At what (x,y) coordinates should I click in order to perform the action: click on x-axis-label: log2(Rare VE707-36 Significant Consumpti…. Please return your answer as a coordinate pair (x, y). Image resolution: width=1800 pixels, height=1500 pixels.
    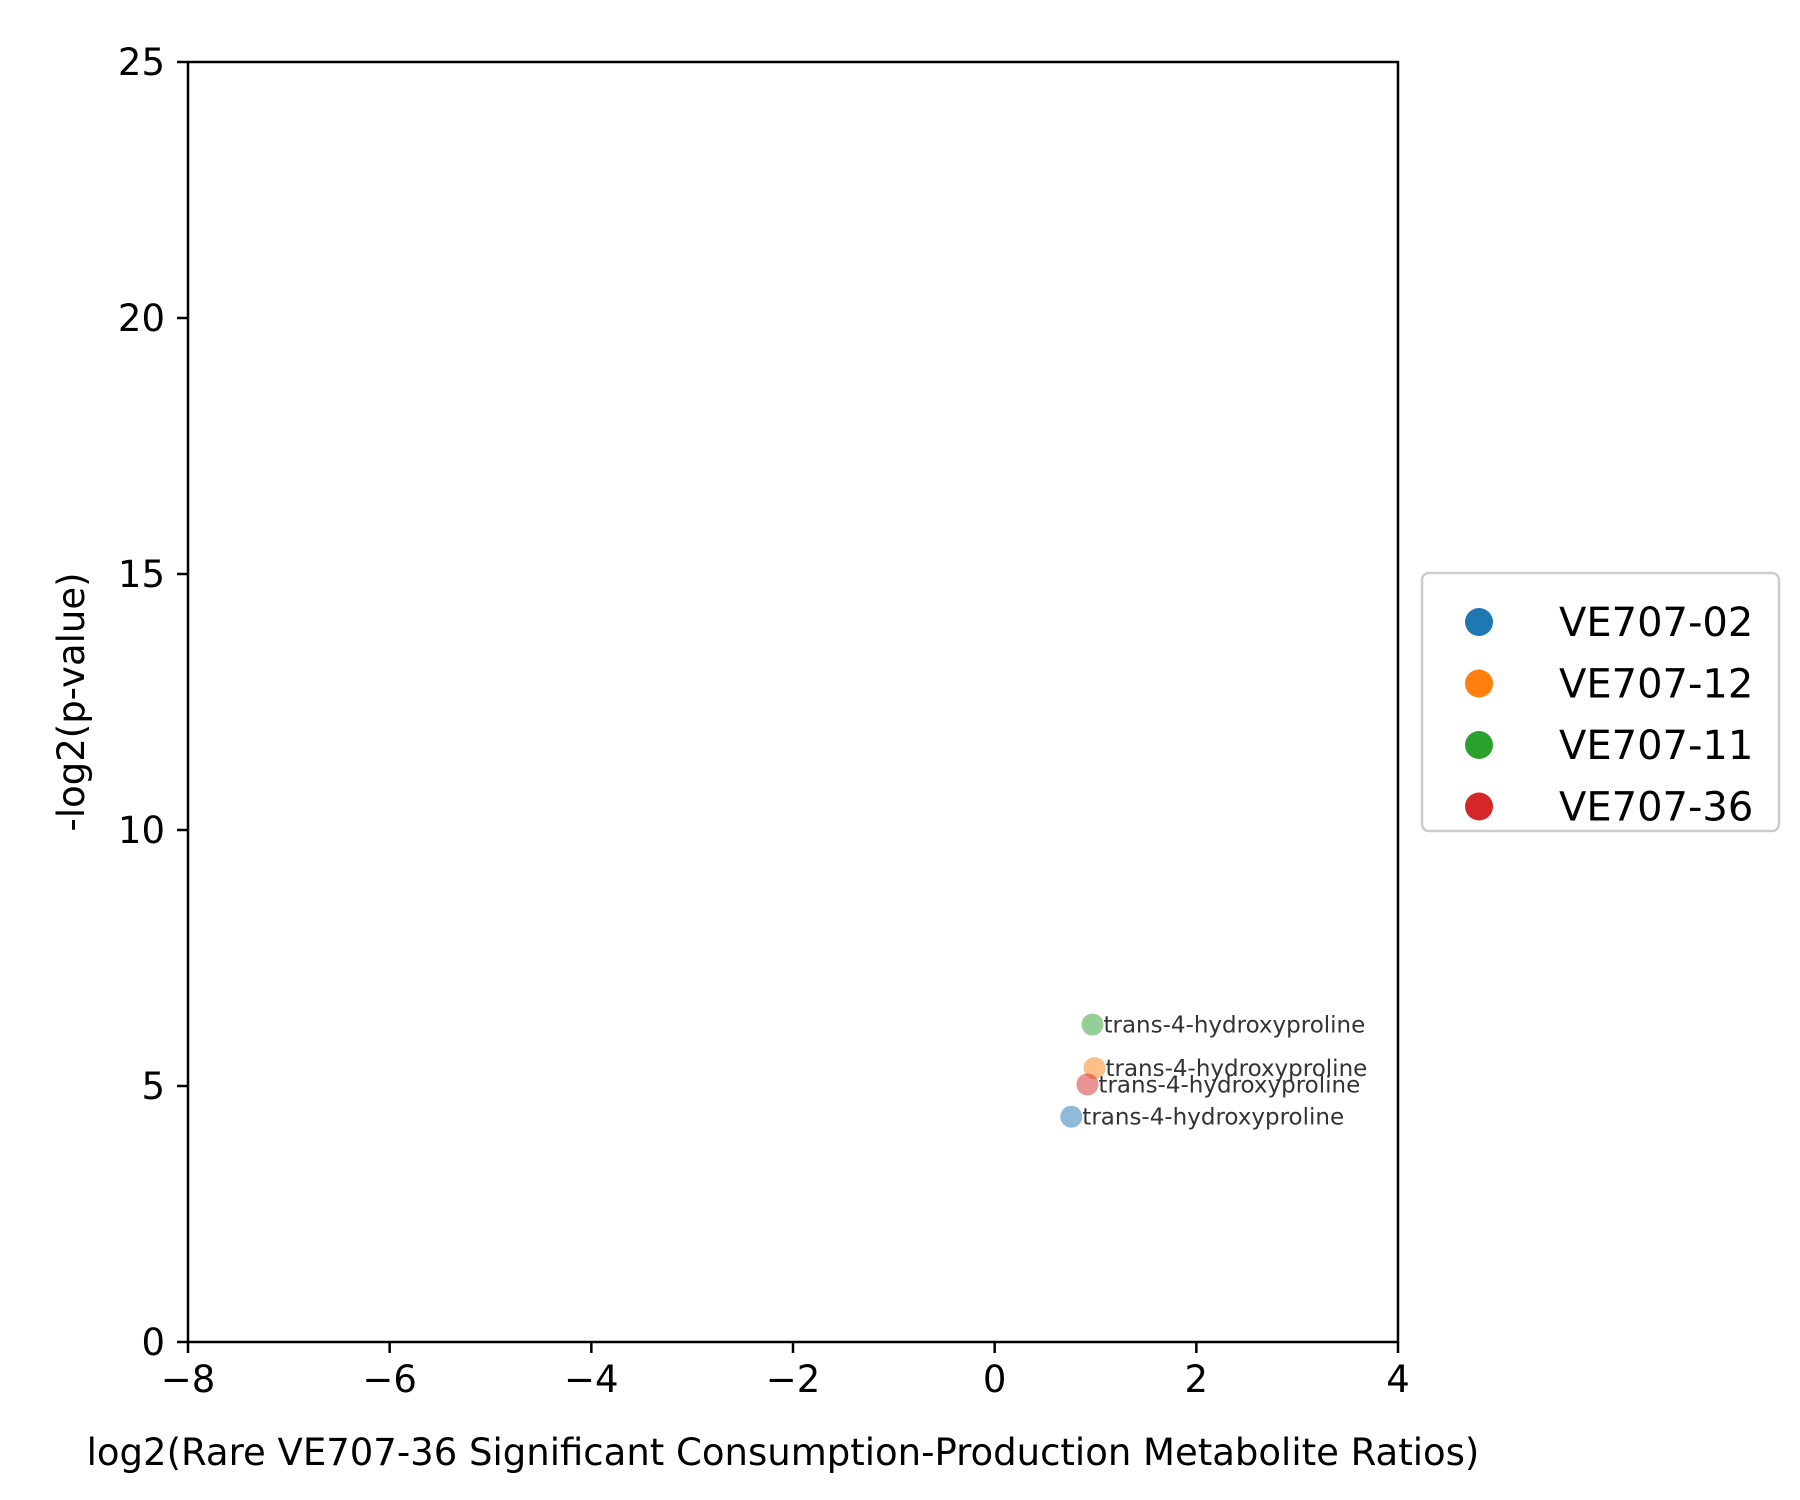
    Looking at the image, I should click on (783, 1452).